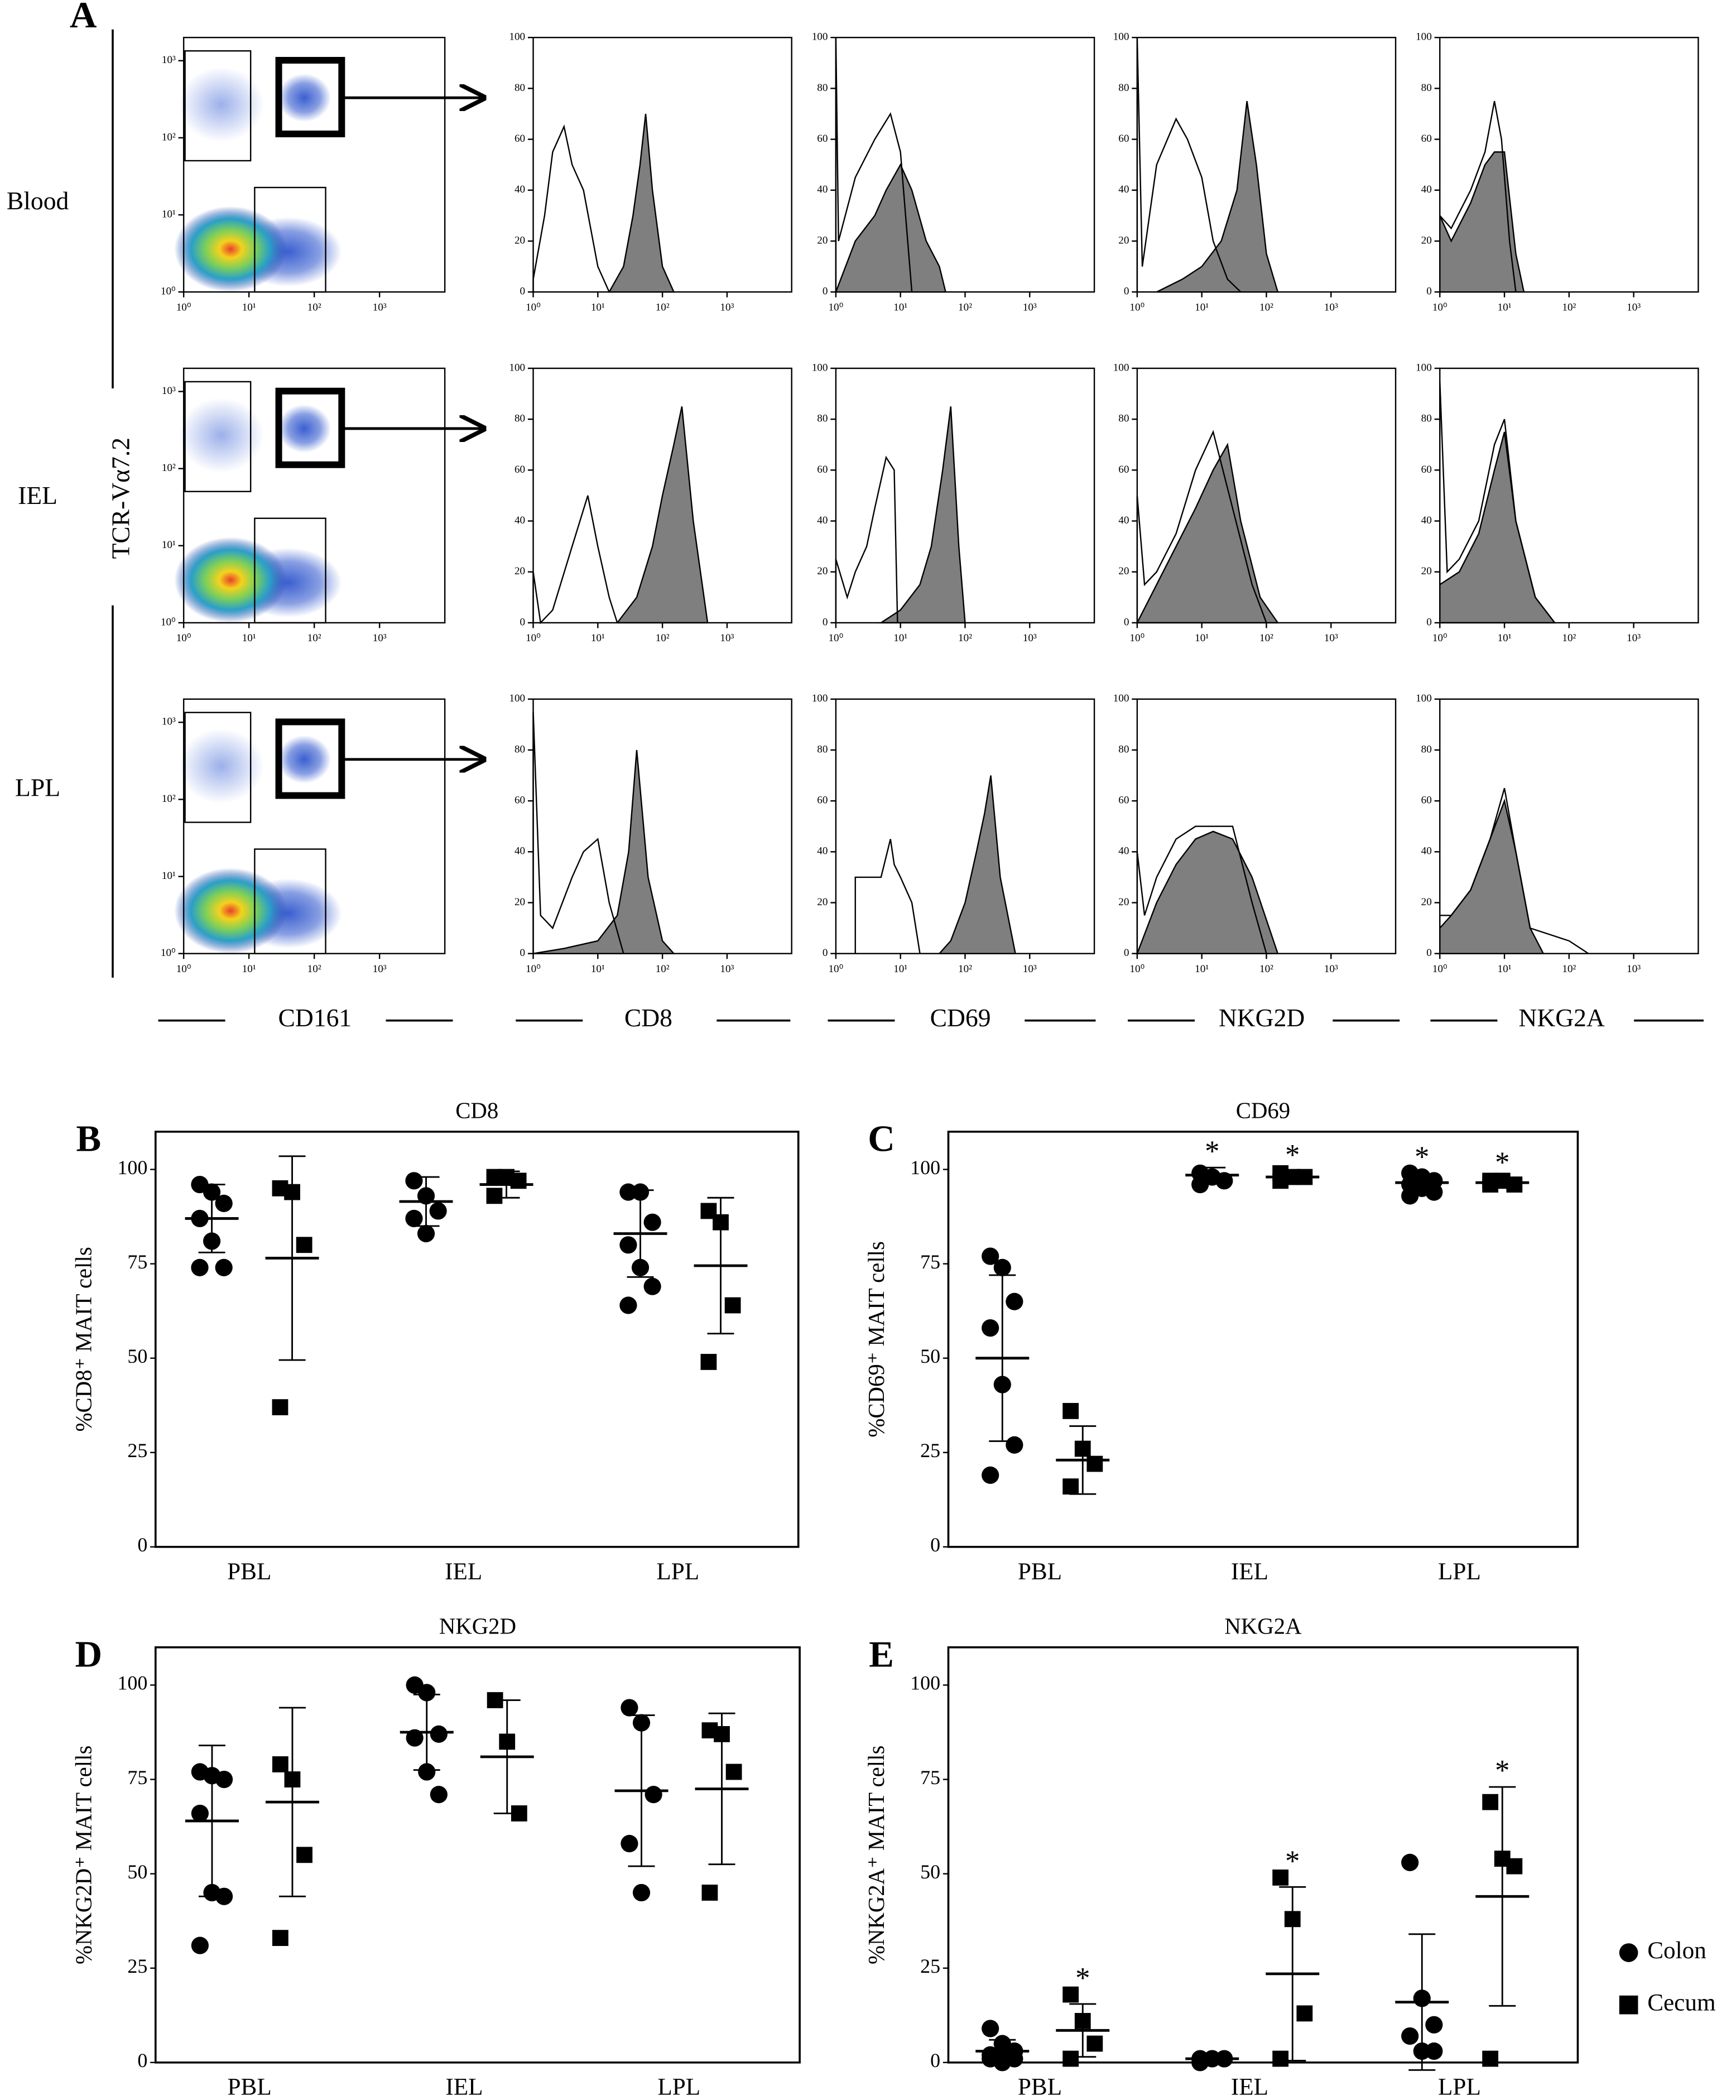  Describe the element at coordinates (83, 1855) in the screenshot. I see `y-axis-label: %NKG2D⁺ MAIT cells` at that location.